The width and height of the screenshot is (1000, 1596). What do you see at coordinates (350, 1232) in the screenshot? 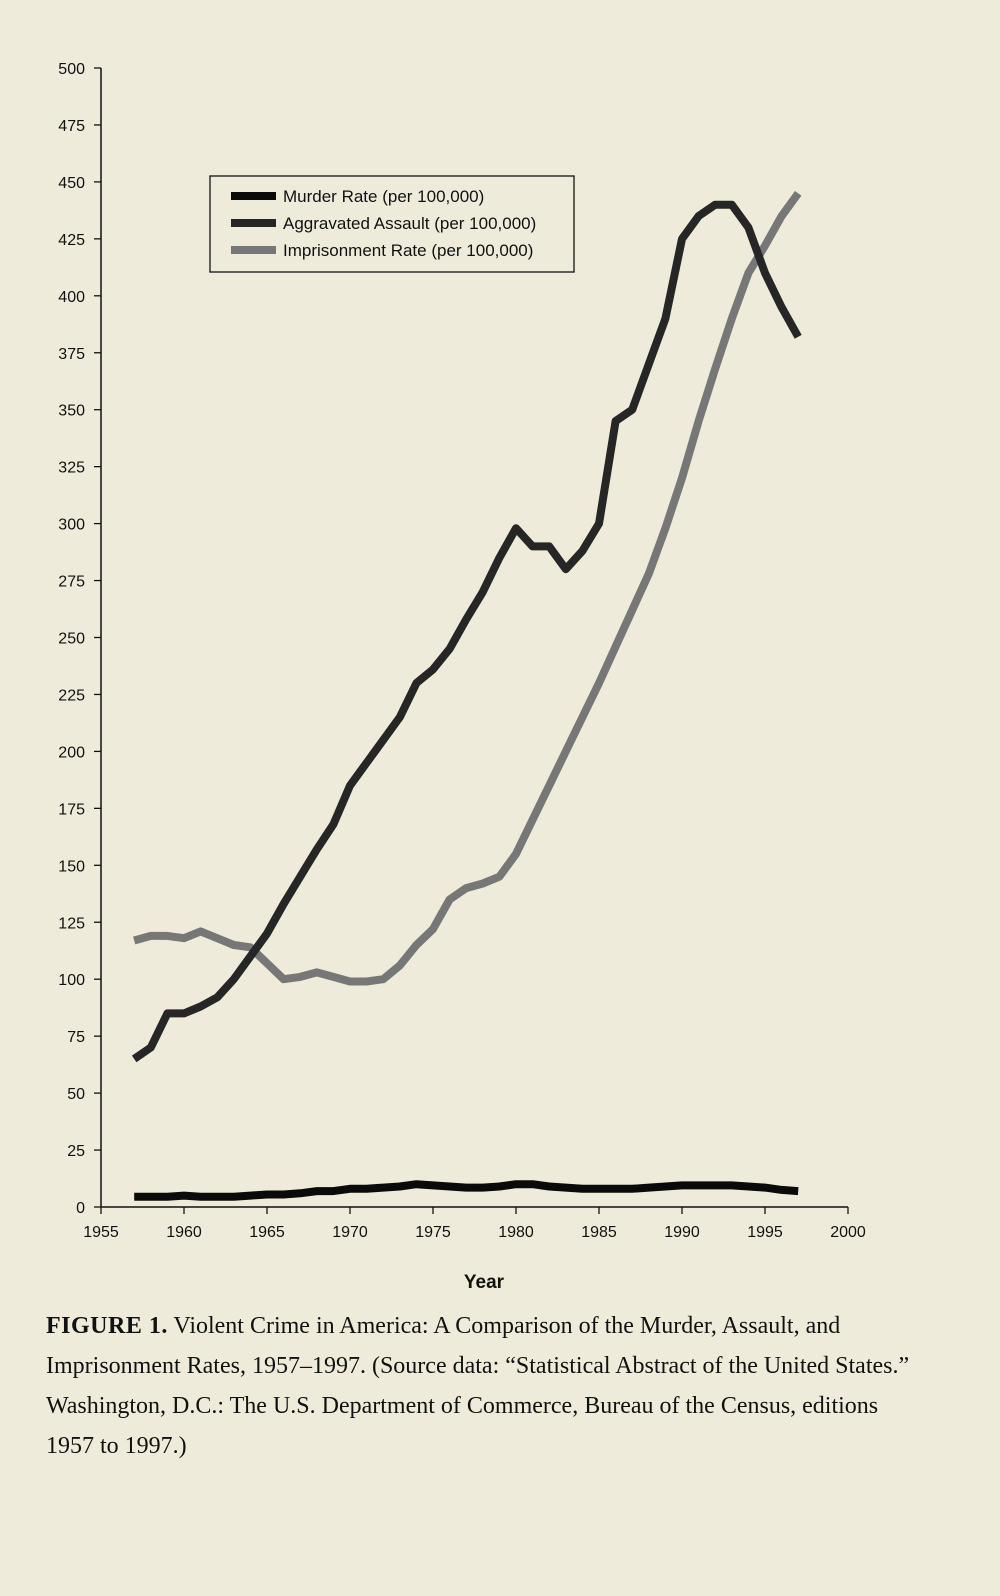
I see `x-tick-label: 1970` at bounding box center [350, 1232].